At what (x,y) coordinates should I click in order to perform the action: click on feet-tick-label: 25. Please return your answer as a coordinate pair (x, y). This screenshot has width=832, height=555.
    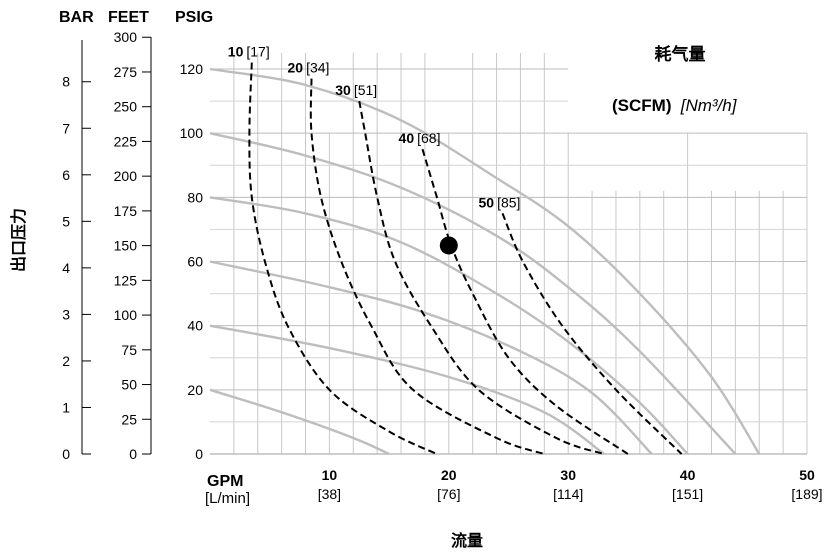
    Looking at the image, I should click on (129, 419).